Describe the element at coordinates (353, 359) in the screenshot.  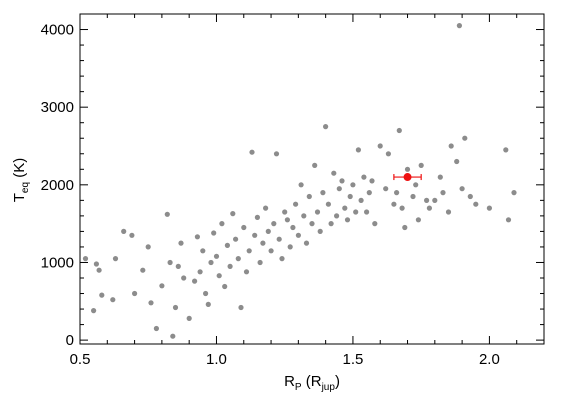
I see `x-tick-label: 1.5` at that location.